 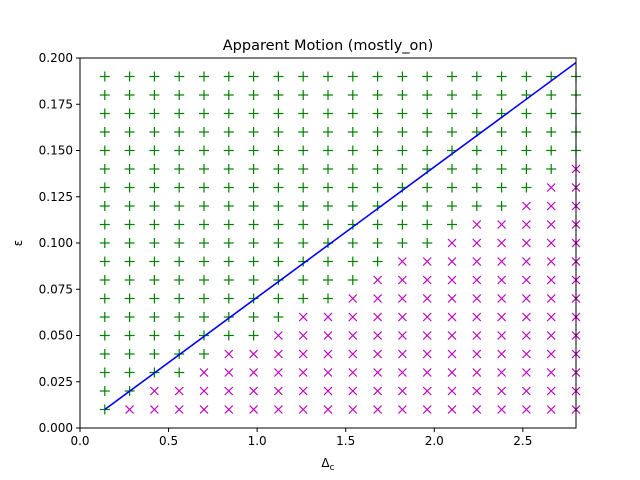 What do you see at coordinates (56, 58) in the screenshot?
I see `y-tick-label: 0.200` at bounding box center [56, 58].